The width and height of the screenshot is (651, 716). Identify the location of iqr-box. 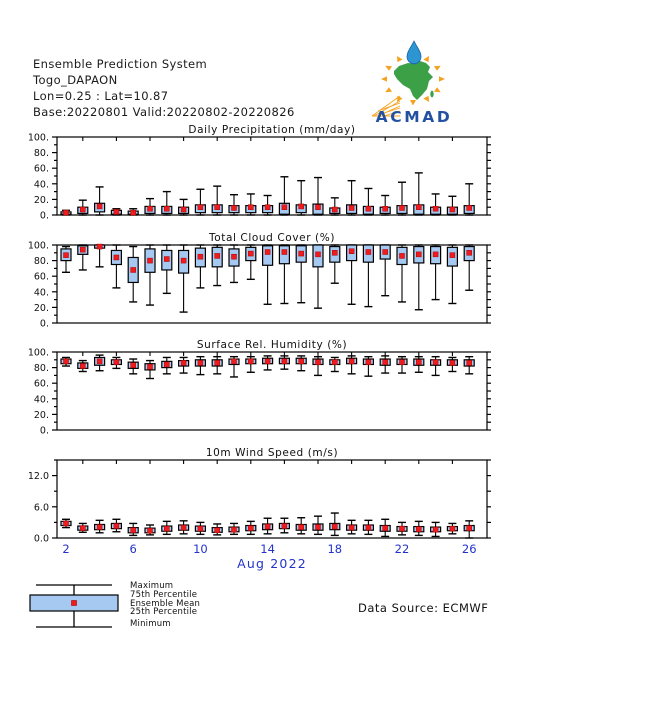
(268, 255).